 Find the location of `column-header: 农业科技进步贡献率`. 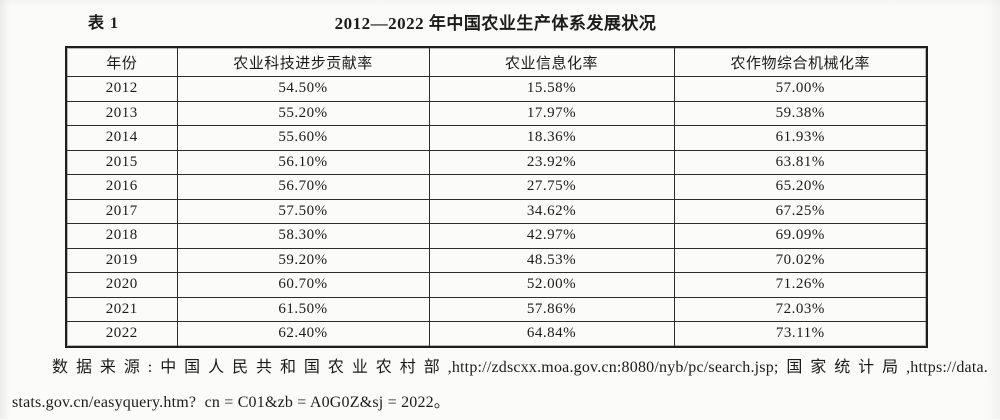

column-header: 农业科技进步贡献率 is located at coordinates (303, 61).